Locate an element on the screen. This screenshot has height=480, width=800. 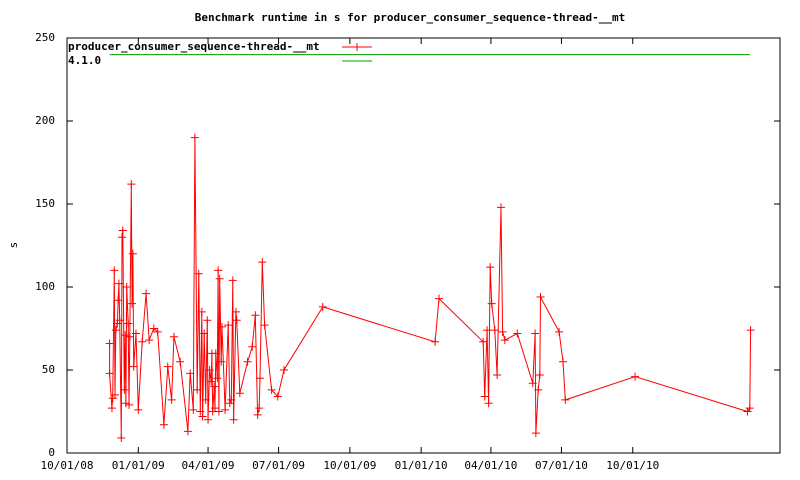
legend-marker is located at coordinates (357, 47).